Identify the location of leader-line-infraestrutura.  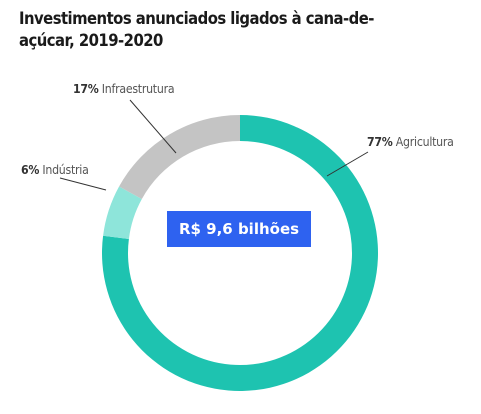
(153, 126).